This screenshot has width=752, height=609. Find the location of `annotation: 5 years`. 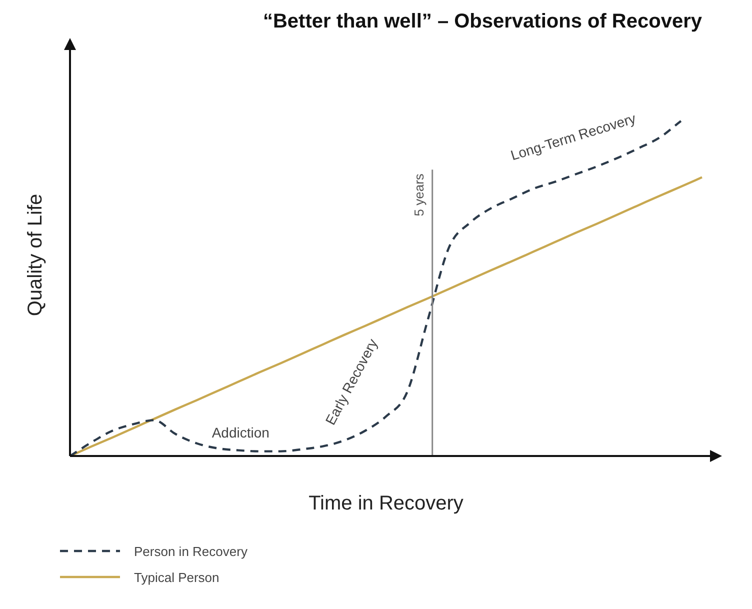

annotation: 5 years is located at coordinates (418, 194).